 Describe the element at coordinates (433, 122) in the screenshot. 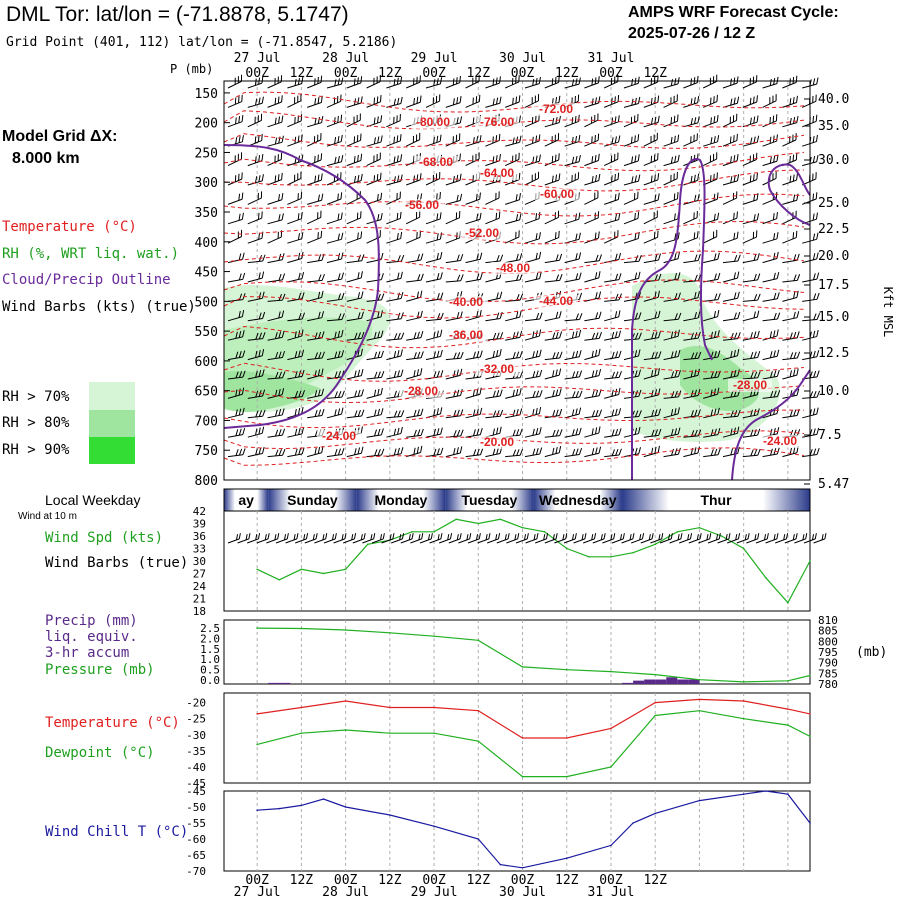

I see `temperature-contour-label: -80.00` at that location.